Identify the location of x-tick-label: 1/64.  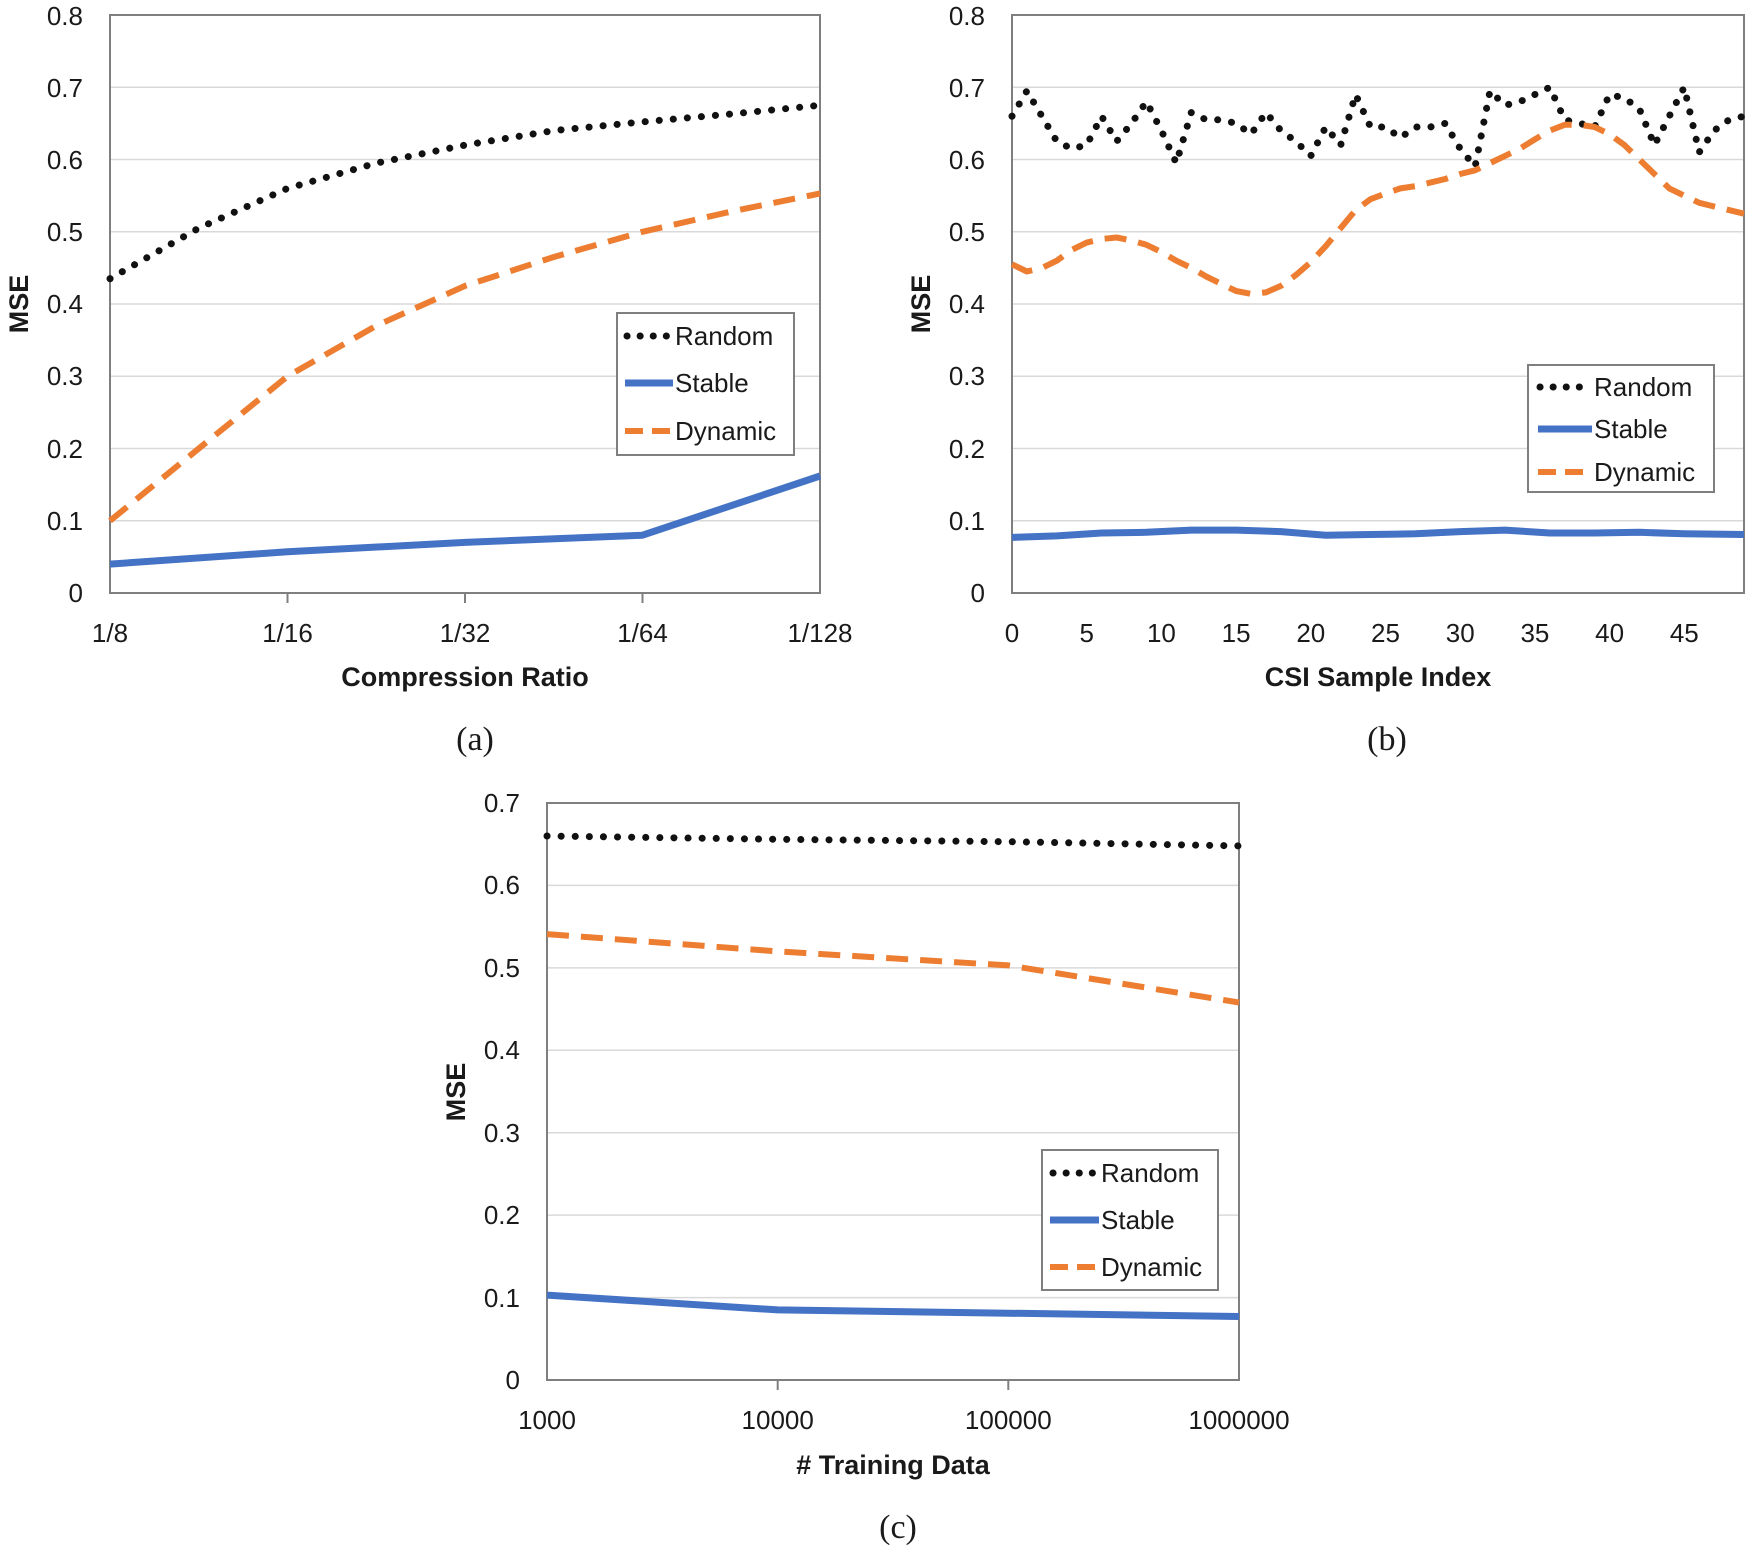
(642, 633).